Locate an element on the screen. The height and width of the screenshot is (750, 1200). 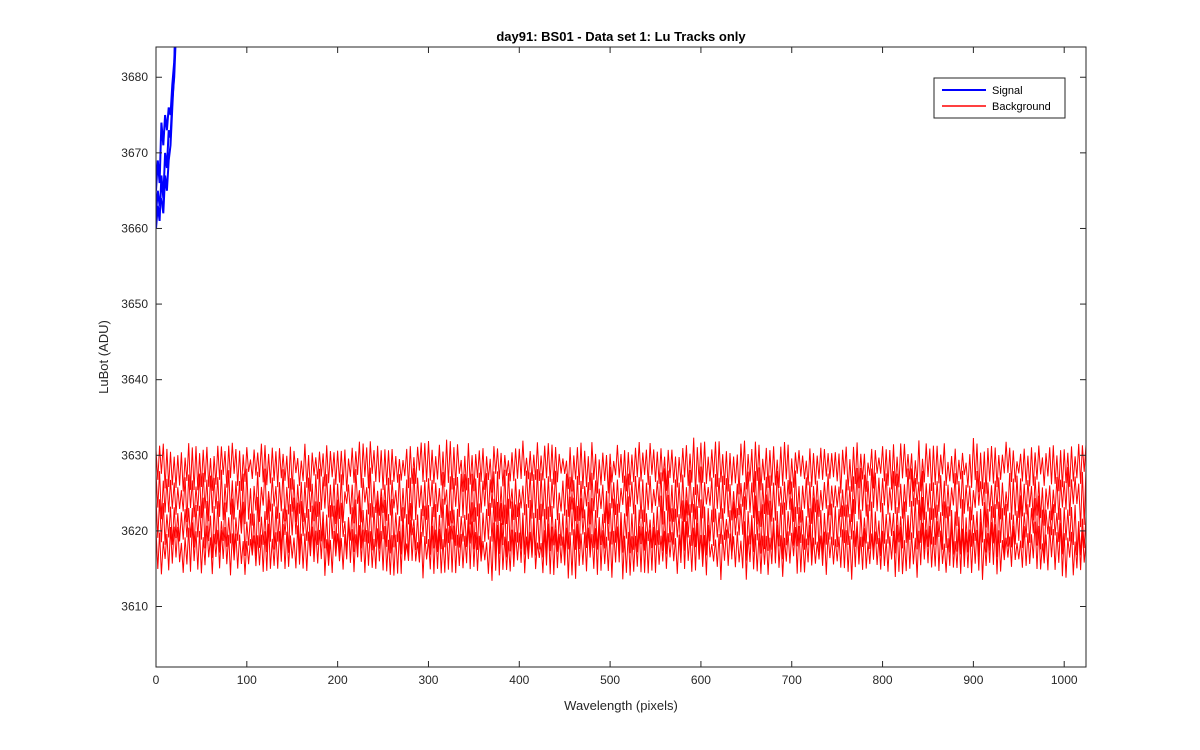
background-series is located at coordinates (621, 509).